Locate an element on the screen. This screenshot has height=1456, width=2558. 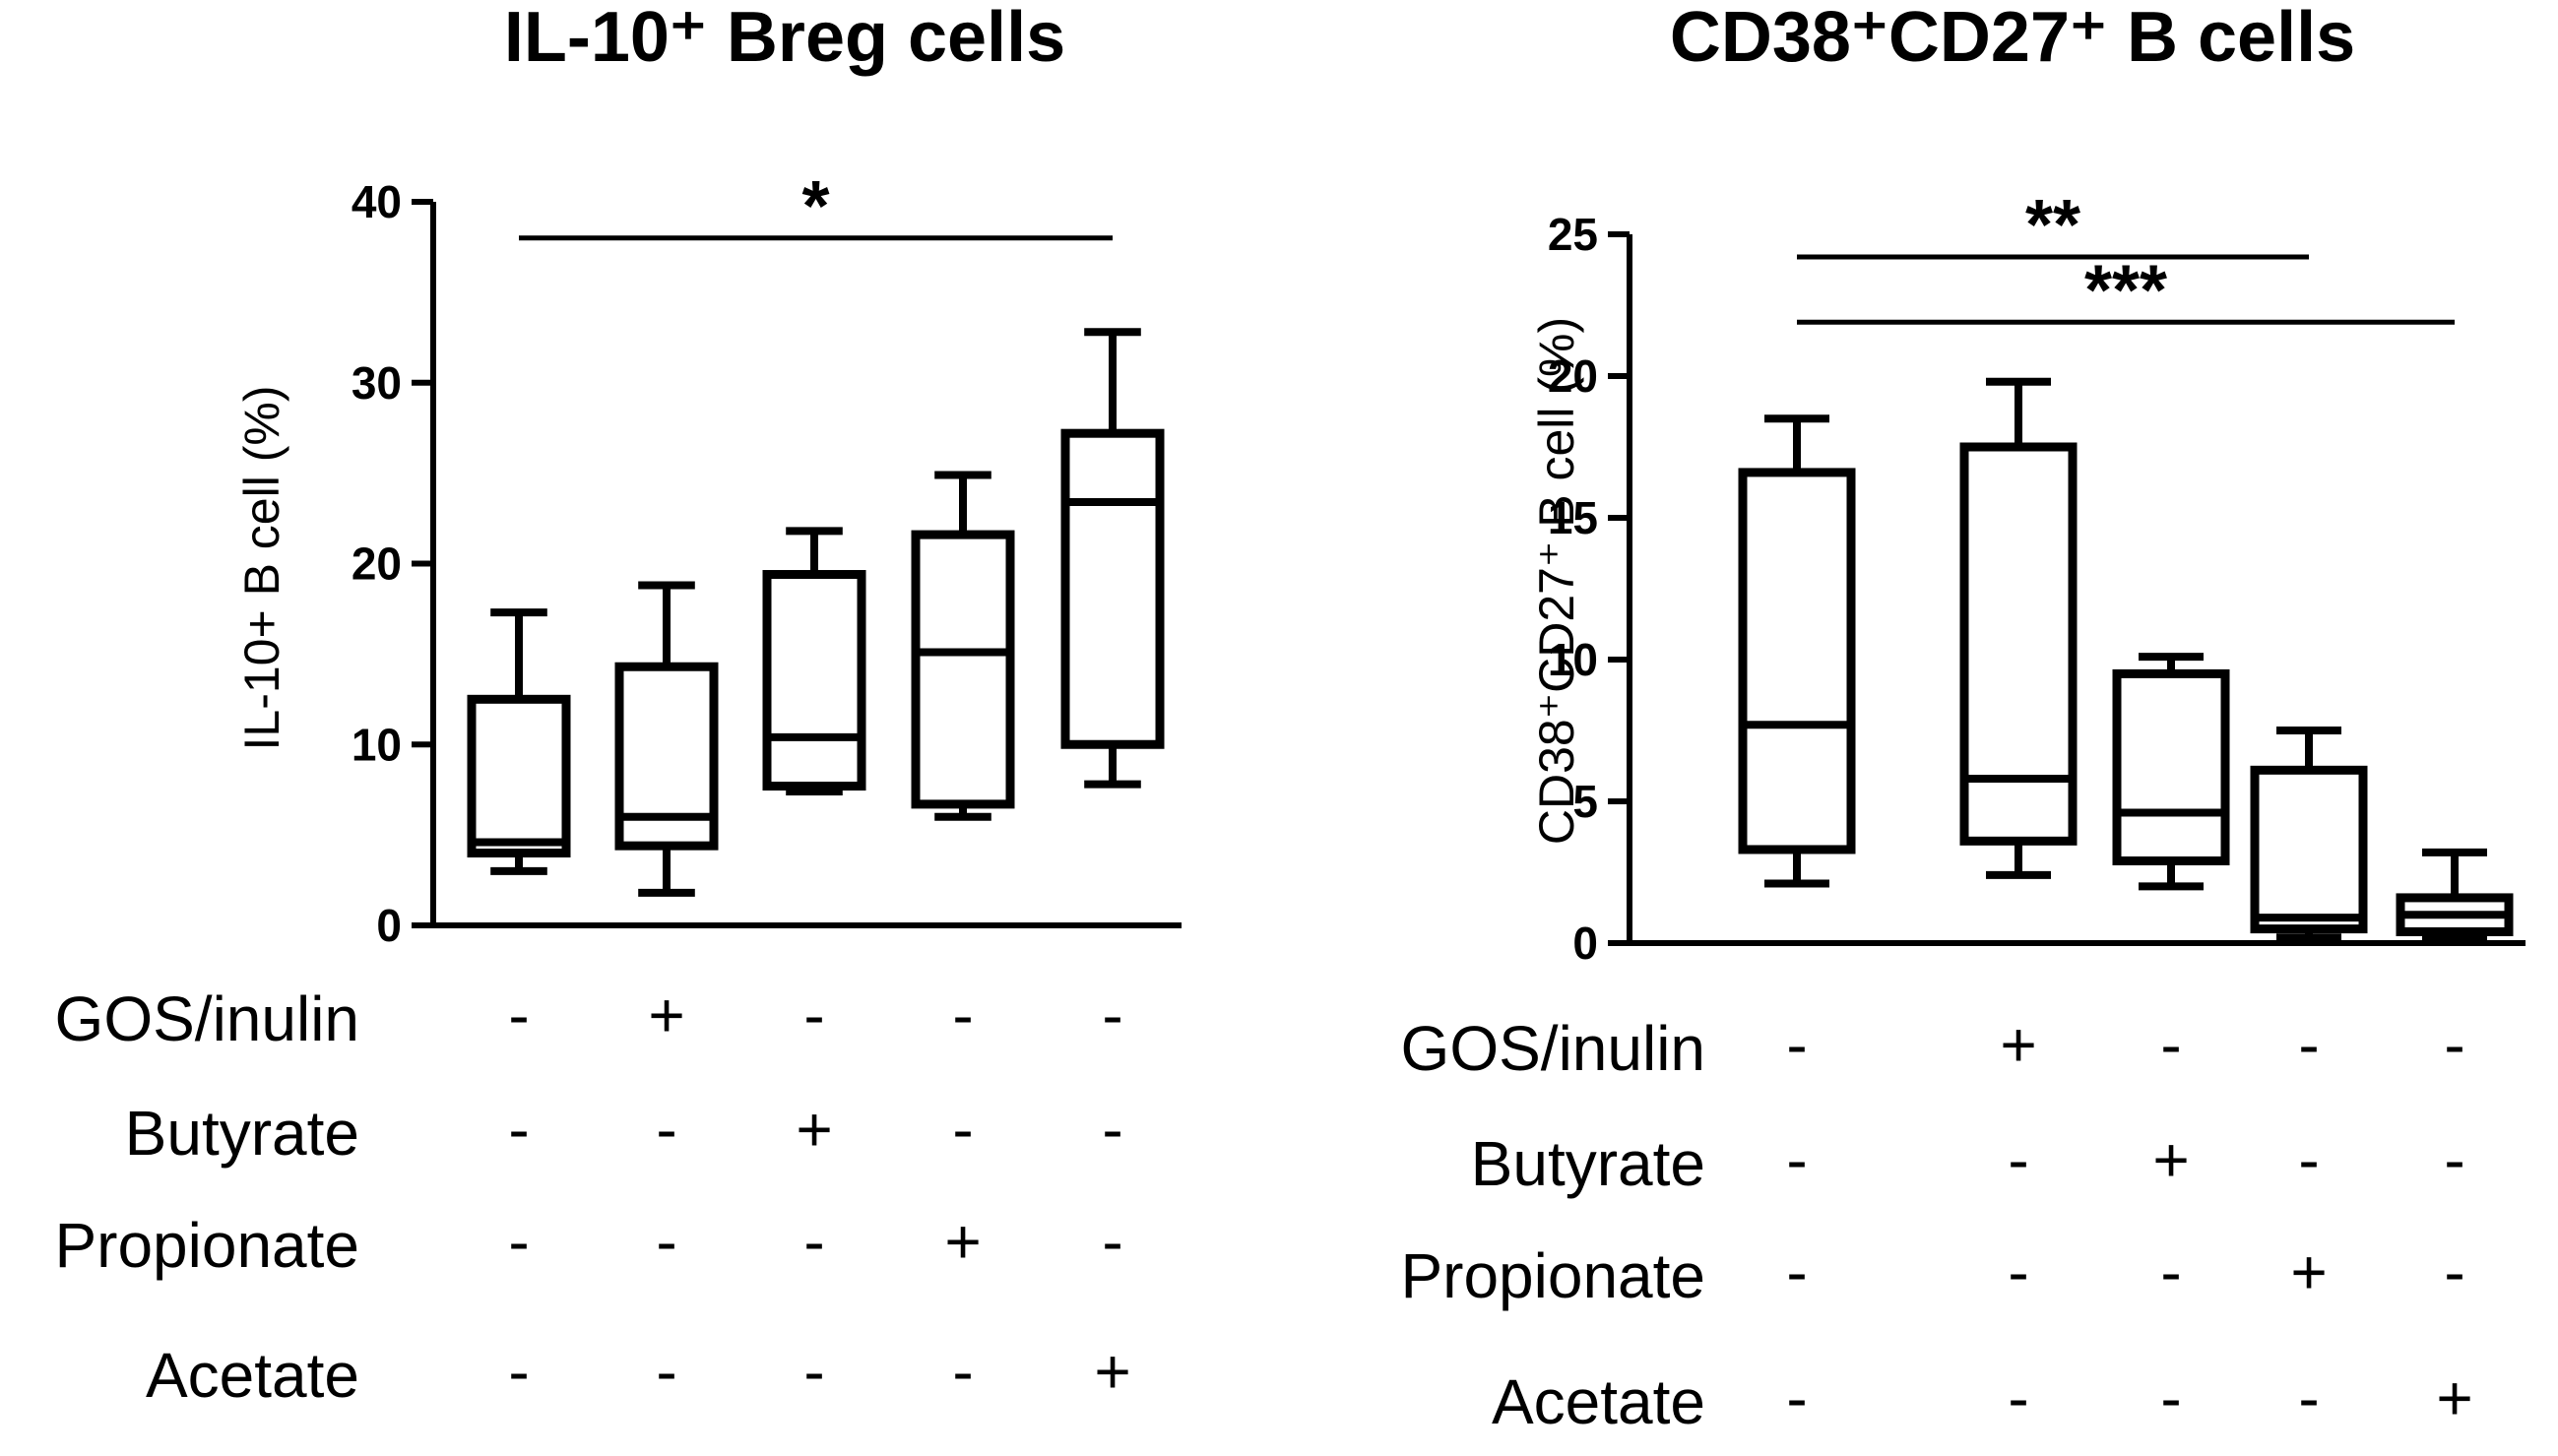
chart-title: IL-10⁺ Breg cells is located at coordinates (784, 38).